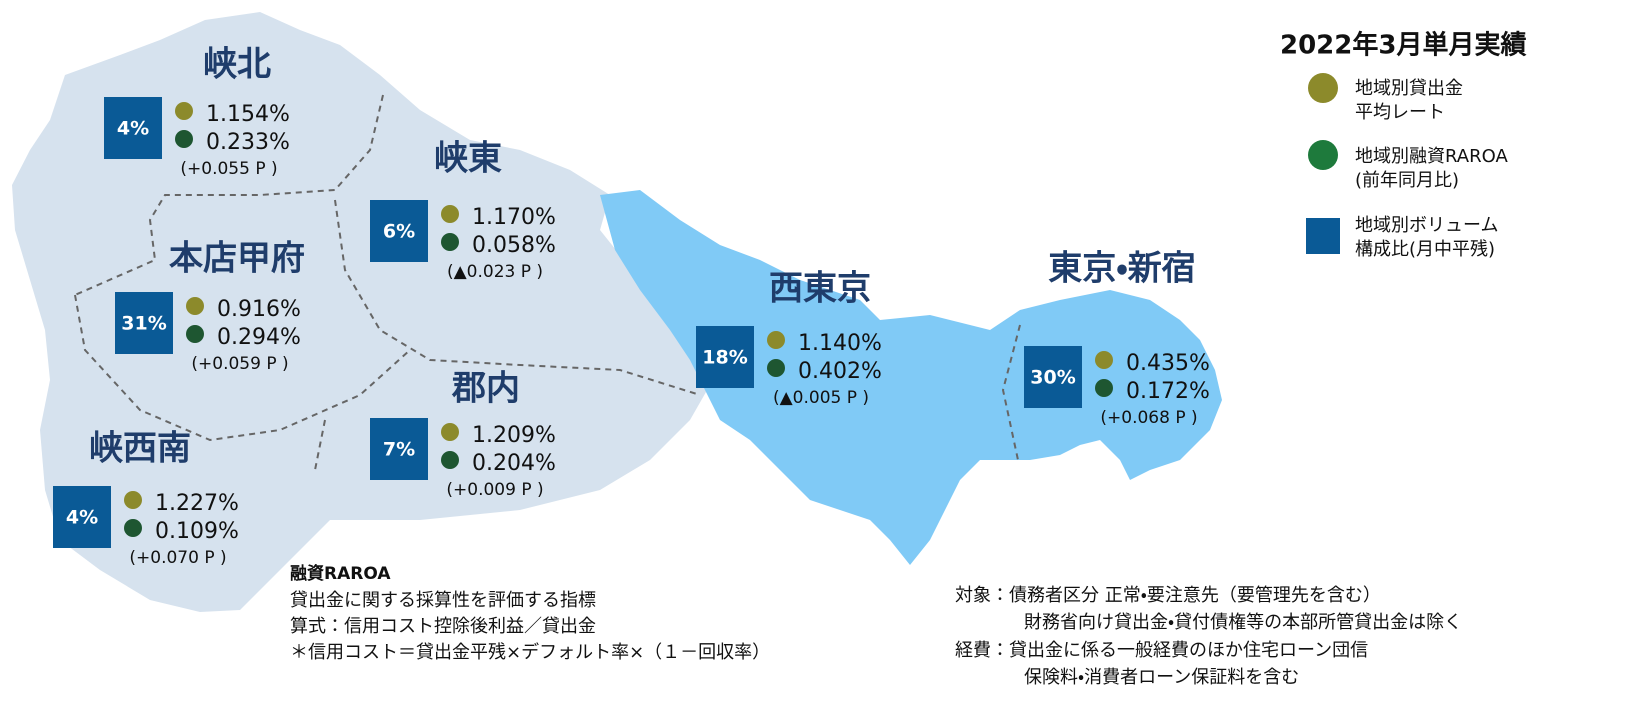  I want to click on volume-label: 31%, so click(143, 324).